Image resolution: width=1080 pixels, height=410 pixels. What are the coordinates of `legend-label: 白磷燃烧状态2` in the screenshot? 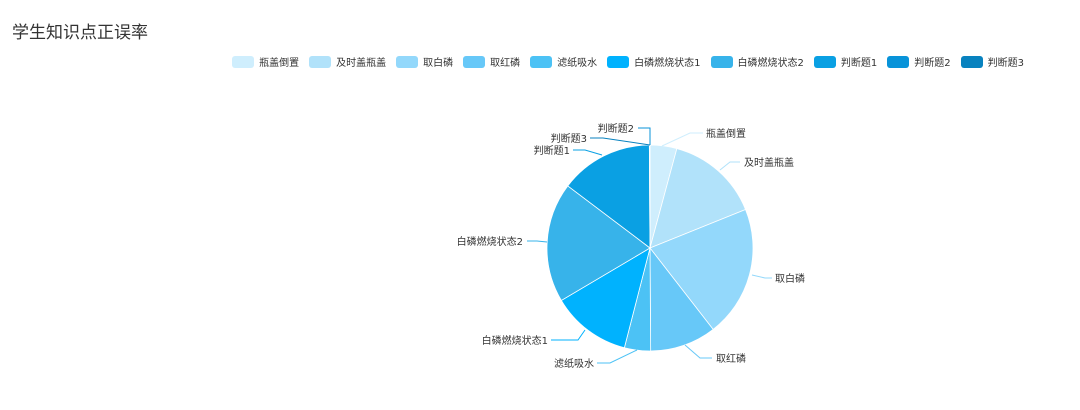 It's located at (770, 63).